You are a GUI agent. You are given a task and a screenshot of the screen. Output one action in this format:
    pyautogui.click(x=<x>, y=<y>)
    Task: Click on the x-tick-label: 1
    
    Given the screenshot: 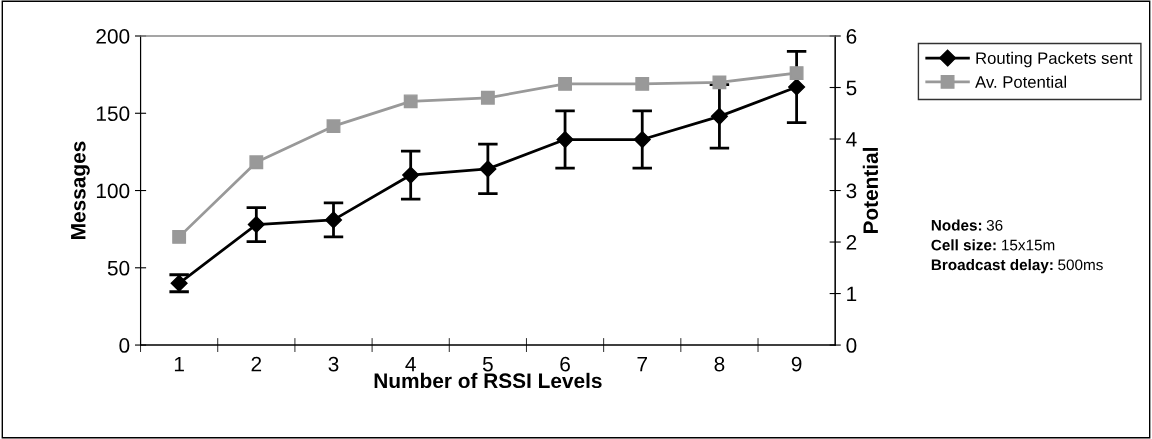 What is the action you would take?
    pyautogui.click(x=179, y=364)
    